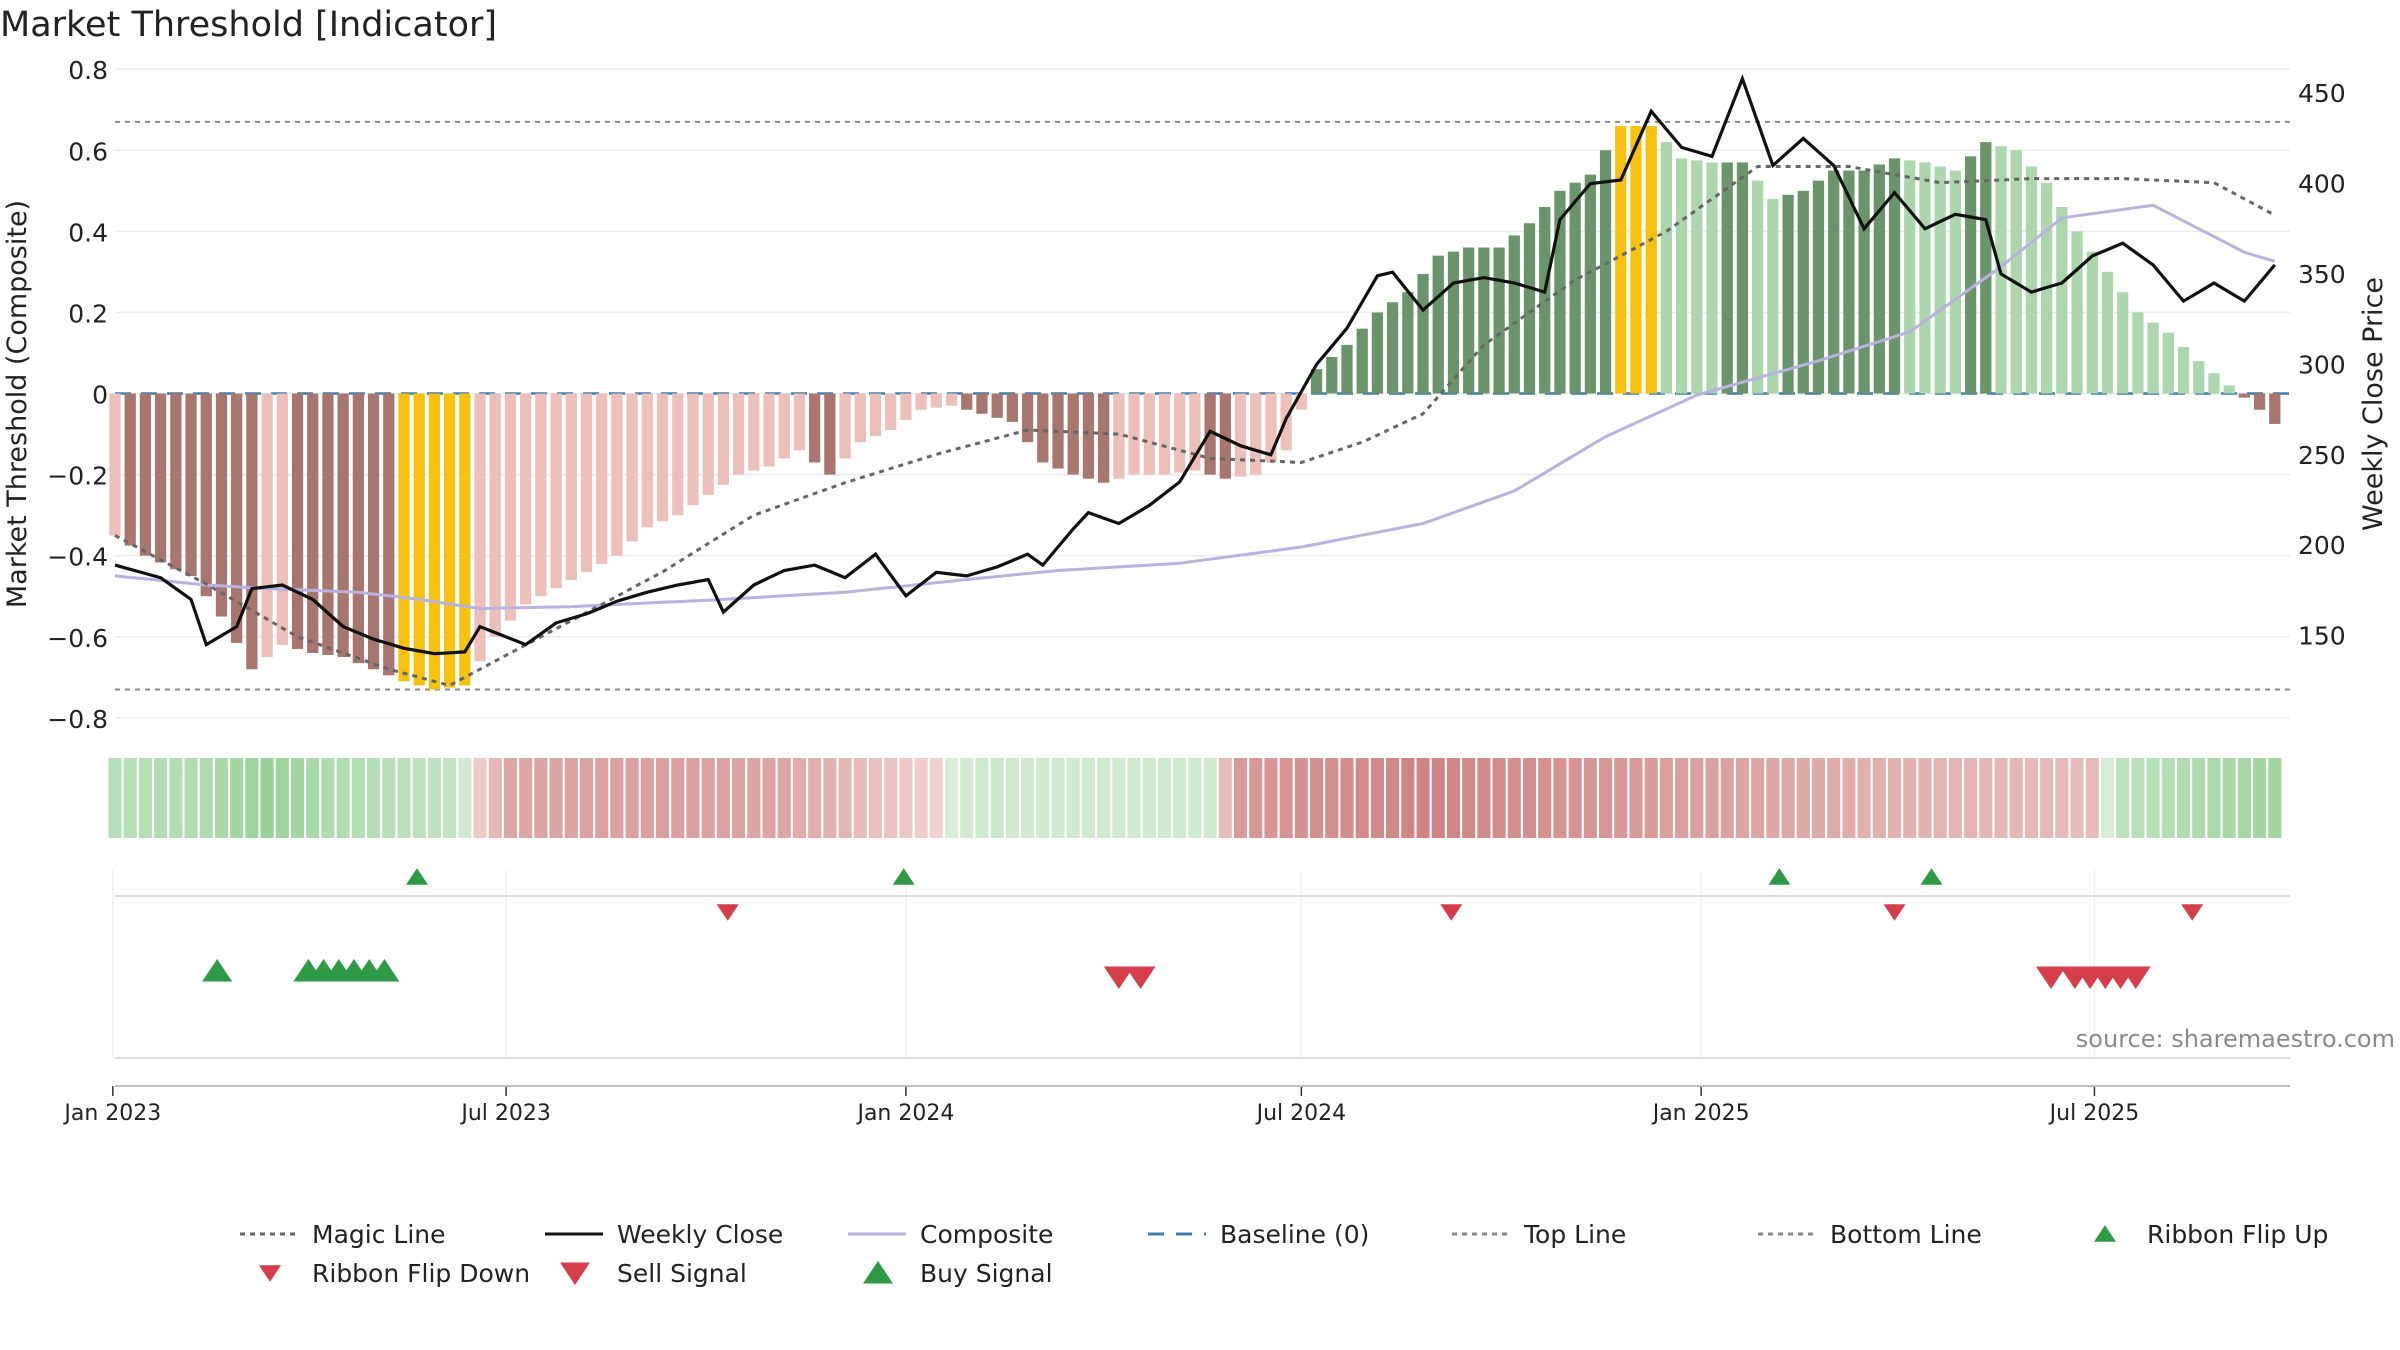  Describe the element at coordinates (2094, 1113) in the screenshot. I see `x-tick-label: Jul 2025` at that location.